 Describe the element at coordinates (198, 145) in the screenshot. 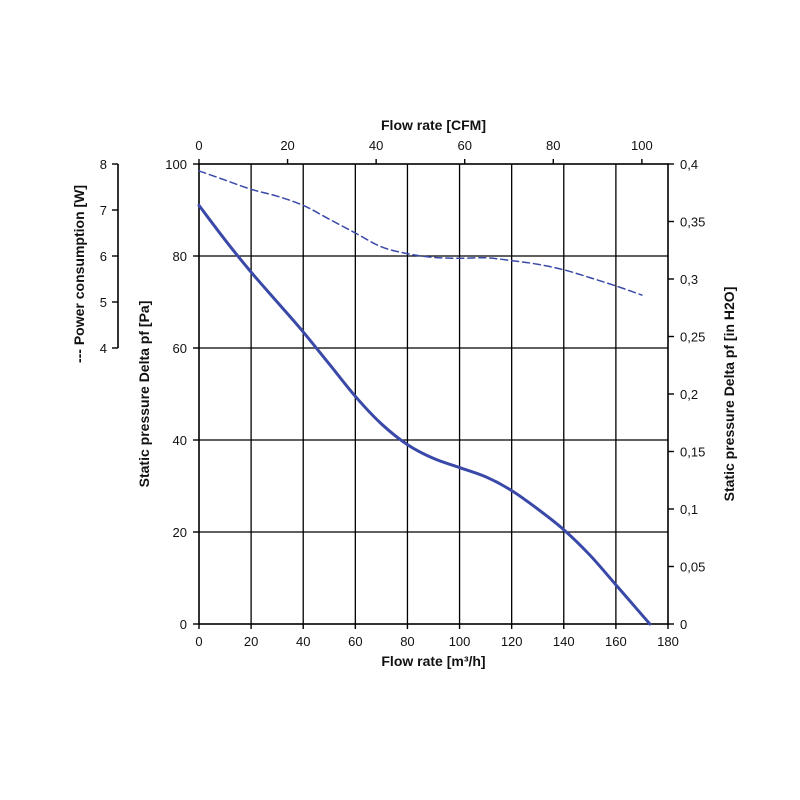

I see `x-top-tick-label: 0` at that location.